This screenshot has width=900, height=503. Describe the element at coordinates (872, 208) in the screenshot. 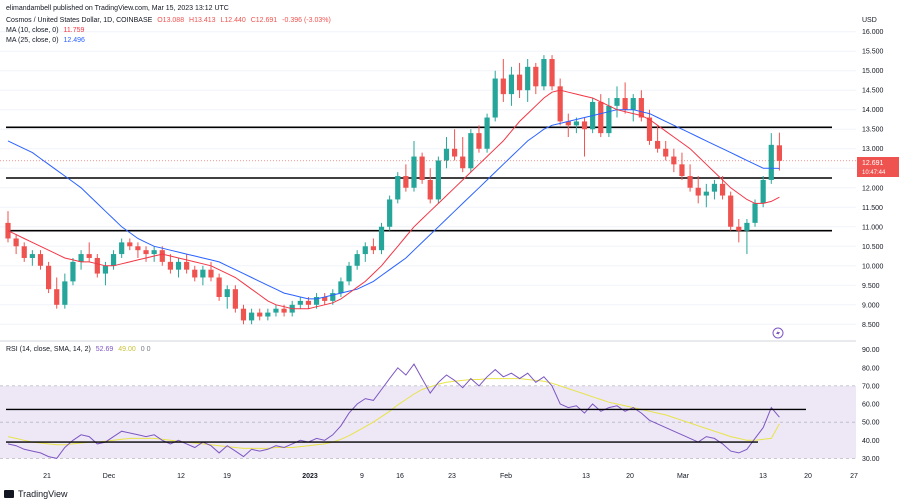

I see `price-tick-label: 11.500` at that location.